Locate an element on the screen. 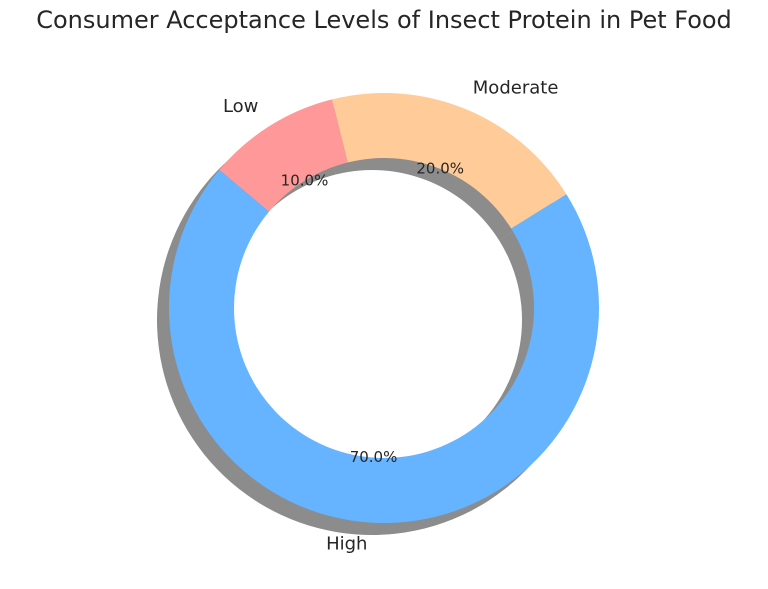 The width and height of the screenshot is (768, 589). percent-label-high: 70.0% is located at coordinates (374, 457).